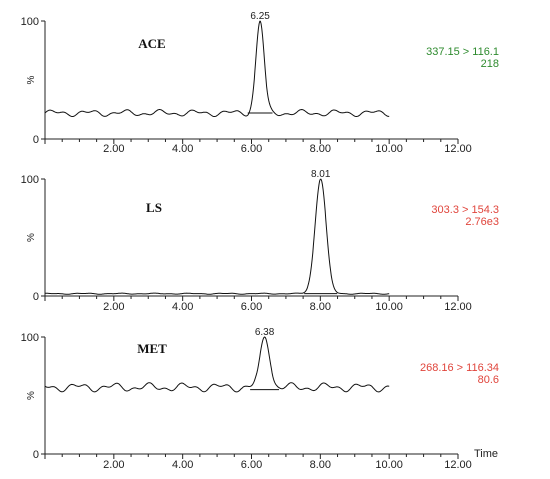 The height and width of the screenshot is (479, 550). Describe the element at coordinates (488, 380) in the screenshot. I see `peak-intensity: 80.6` at that location.